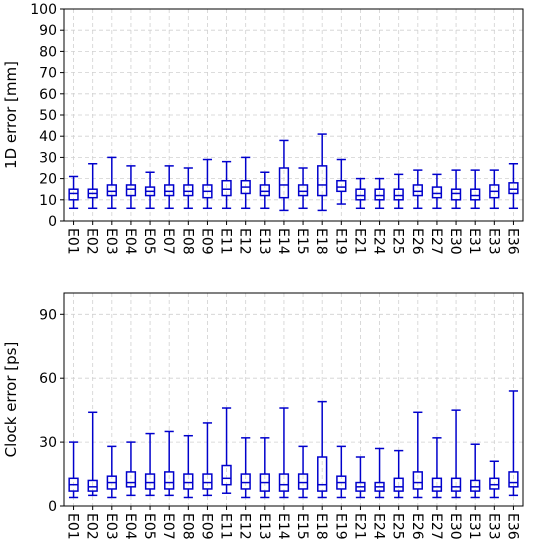  What do you see at coordinates (245, 241) in the screenshot?
I see `x-tick-label: E12` at bounding box center [245, 241].